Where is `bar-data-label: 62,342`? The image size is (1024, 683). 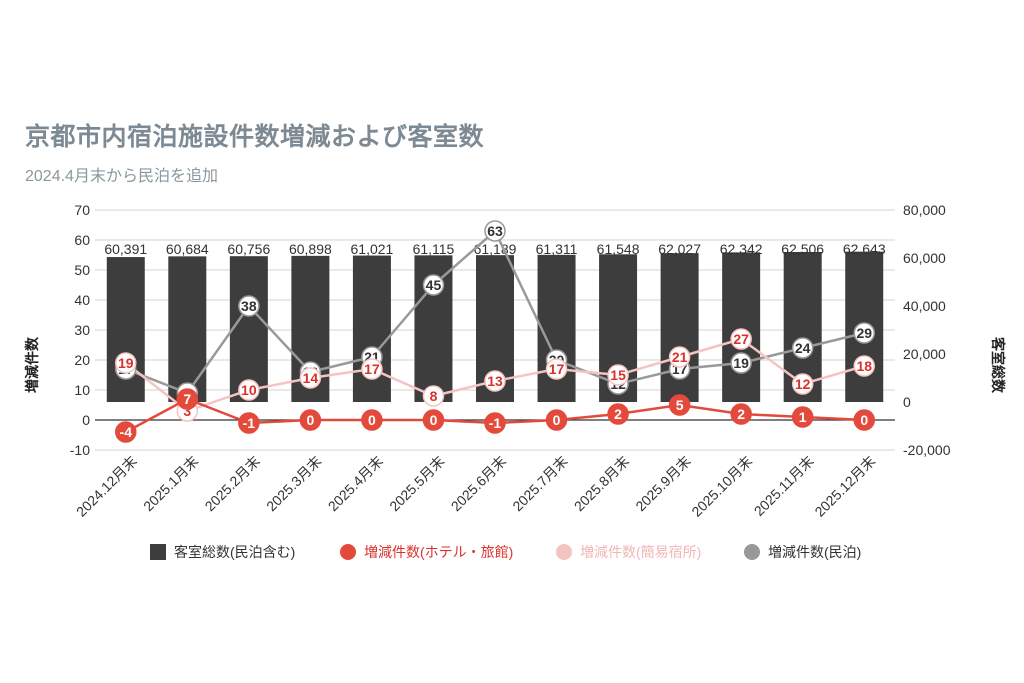 bar-data-label: 62,342 is located at coordinates (741, 249).